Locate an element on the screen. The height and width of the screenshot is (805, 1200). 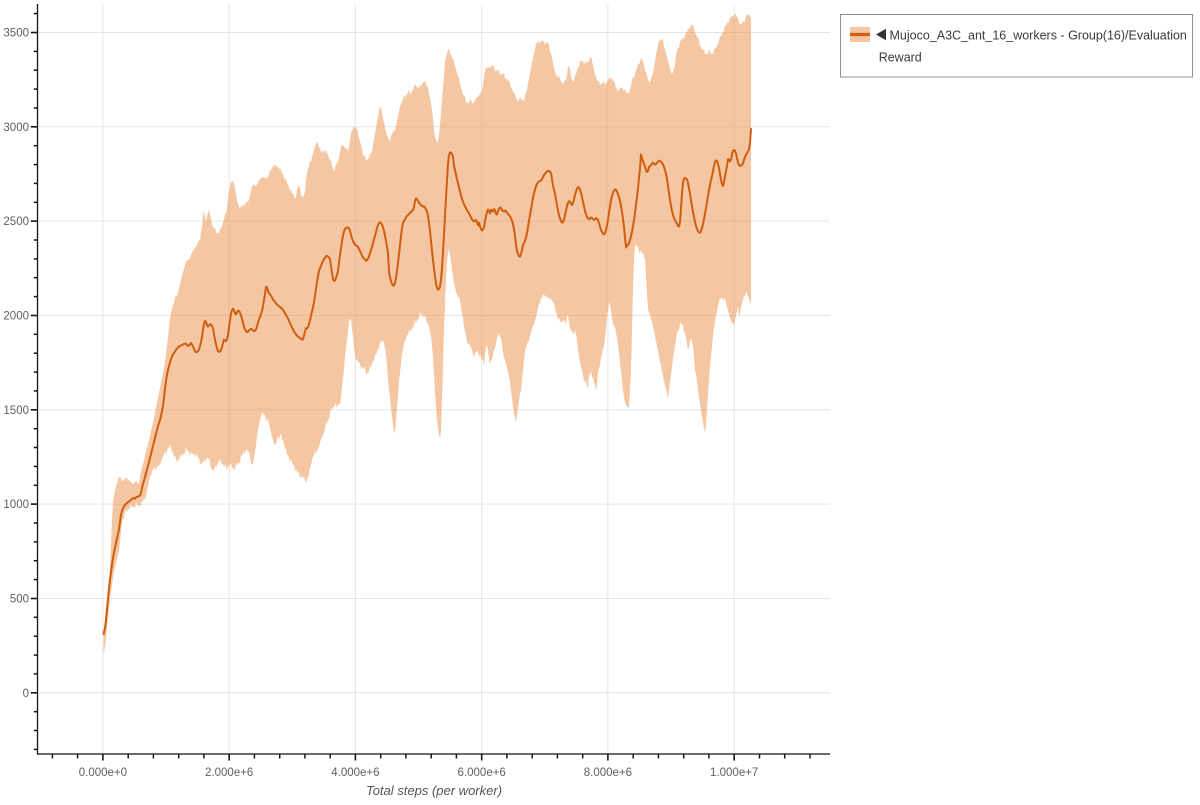
svg-text: 1000 is located at coordinates (16, 505).